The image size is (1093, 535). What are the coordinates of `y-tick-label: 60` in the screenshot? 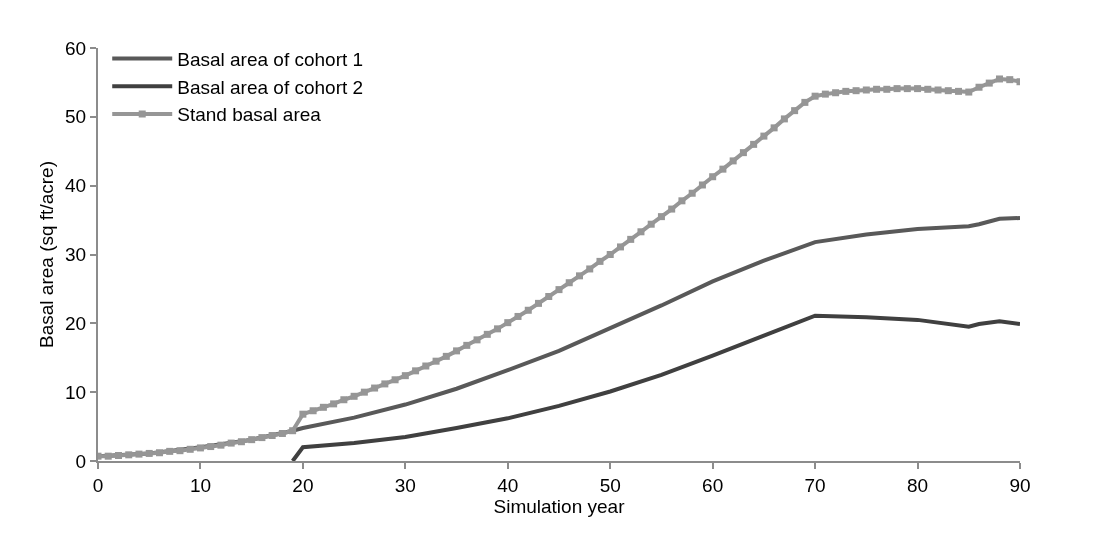 It's located at (76, 48).